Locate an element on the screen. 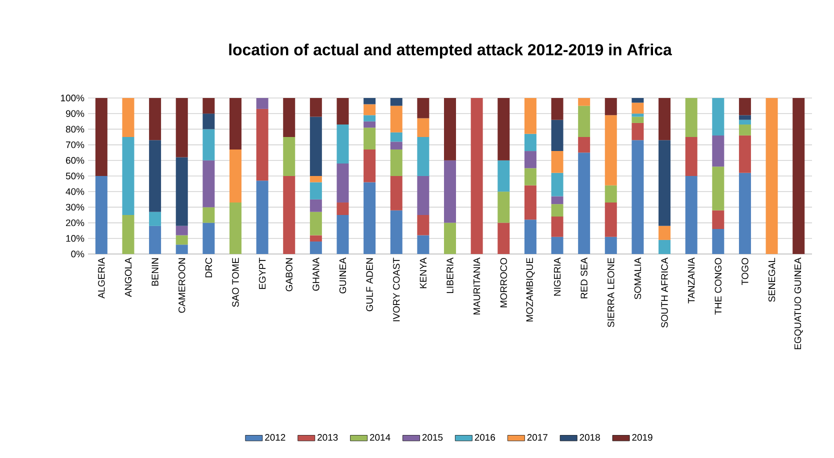 The image size is (834, 458). x-tick-label: SOMALIA is located at coordinates (638, 279).